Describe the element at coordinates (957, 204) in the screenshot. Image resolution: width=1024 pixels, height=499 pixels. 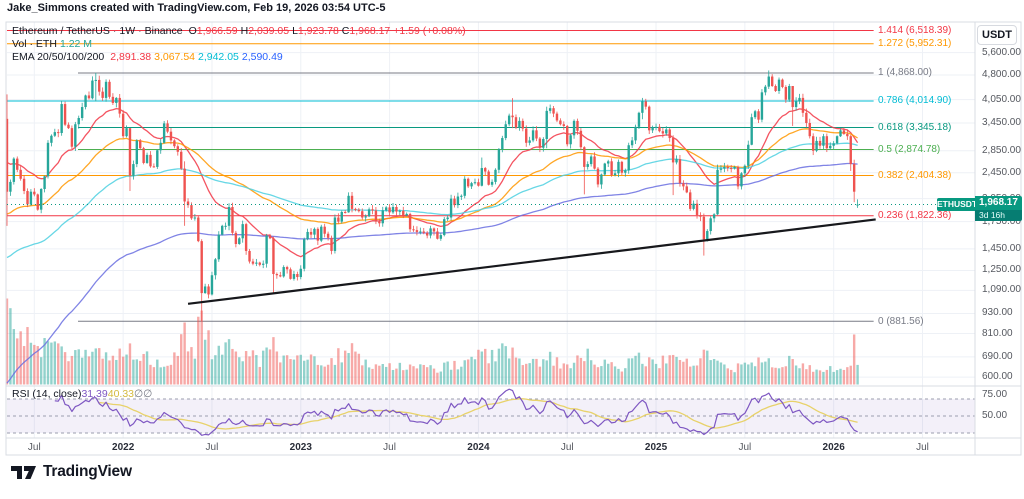
I see `symbol-price-tag: ETHUSDT` at that location.